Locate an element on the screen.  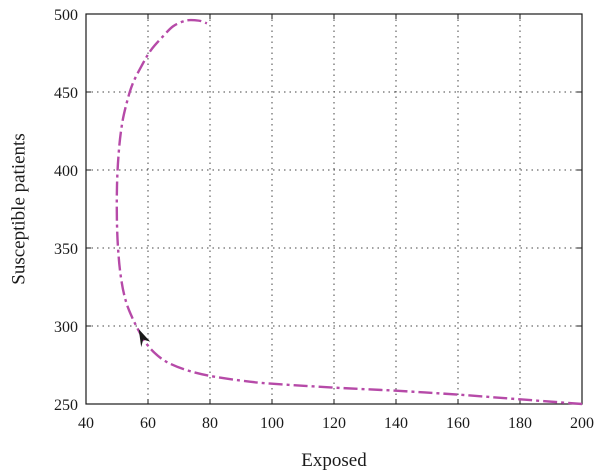
x-tick-label: 180 is located at coordinates (520, 423).